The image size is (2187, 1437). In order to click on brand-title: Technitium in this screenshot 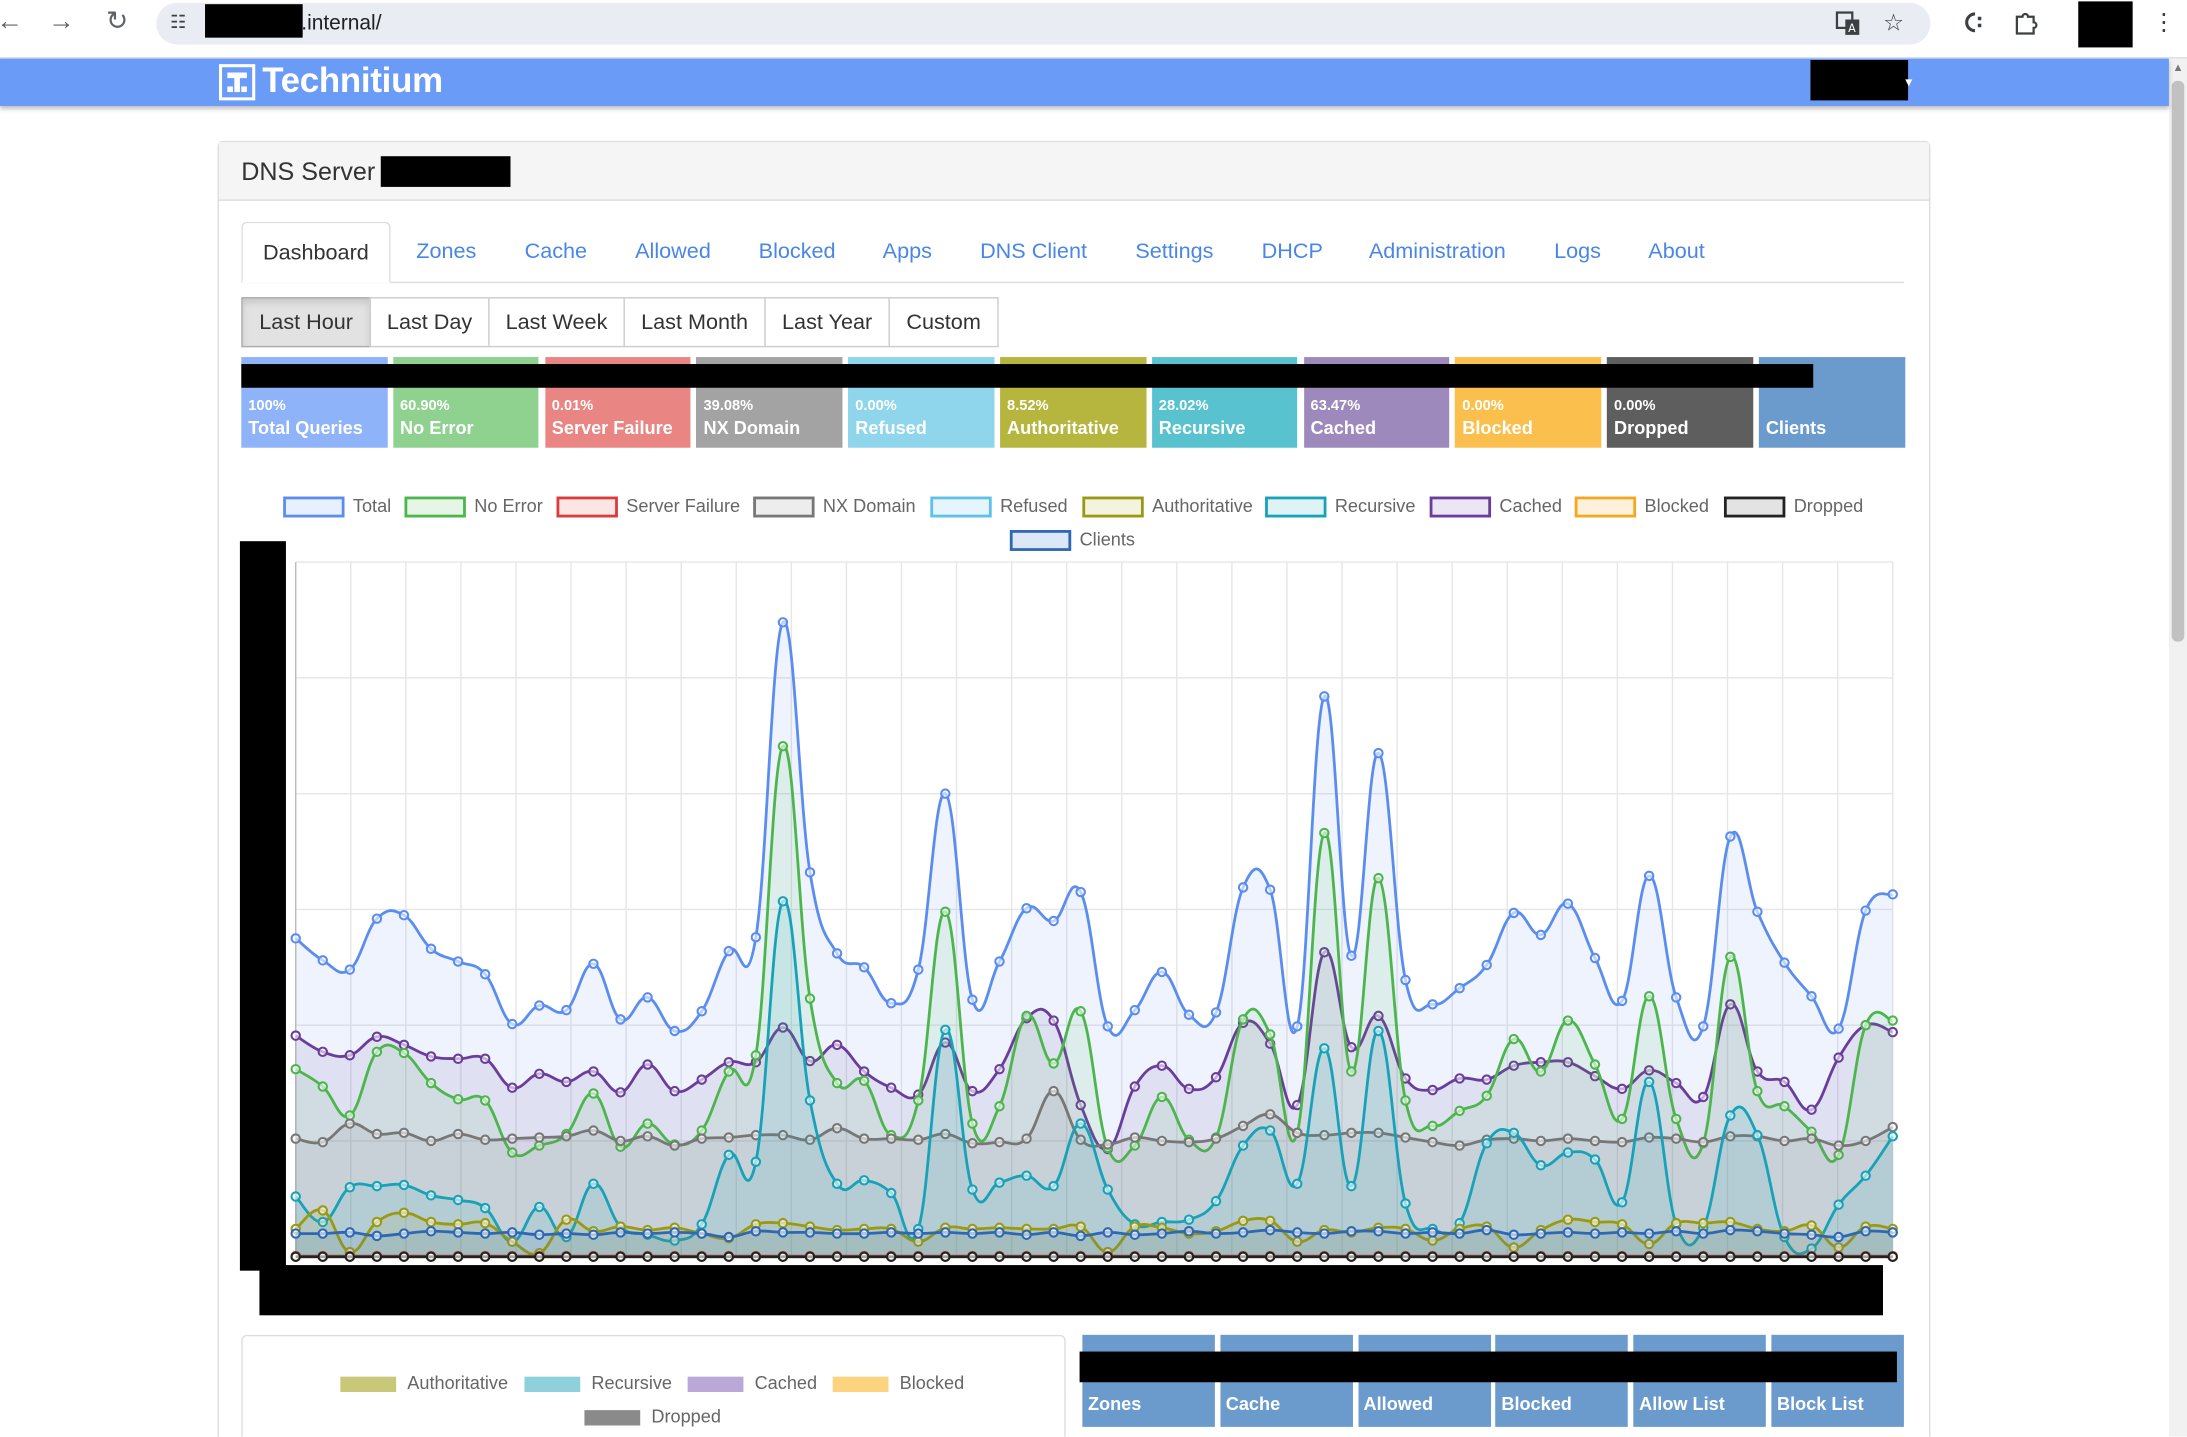, I will do `click(352, 81)`.